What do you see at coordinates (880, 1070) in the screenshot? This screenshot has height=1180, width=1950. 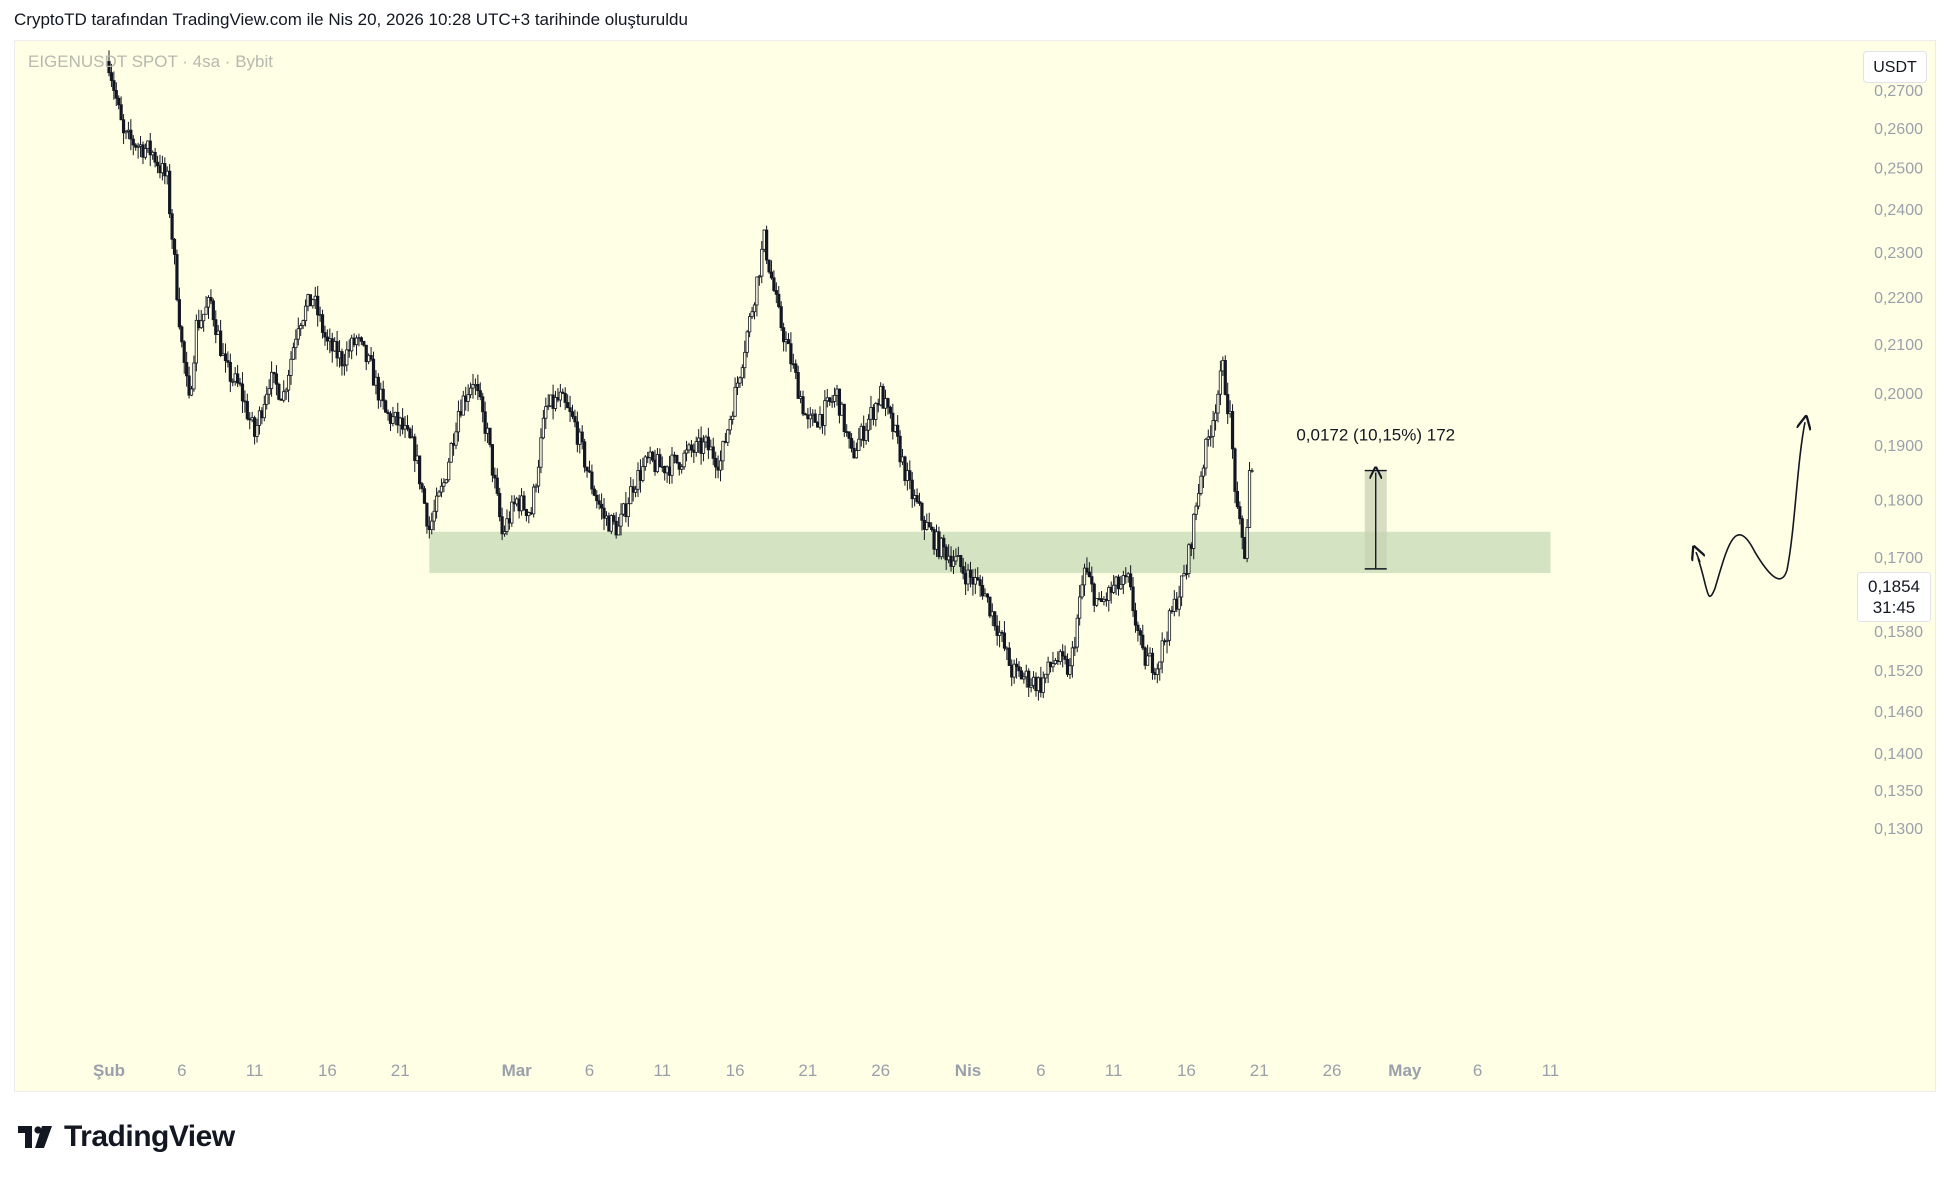 I see `x-axis-tick-label: 26` at bounding box center [880, 1070].